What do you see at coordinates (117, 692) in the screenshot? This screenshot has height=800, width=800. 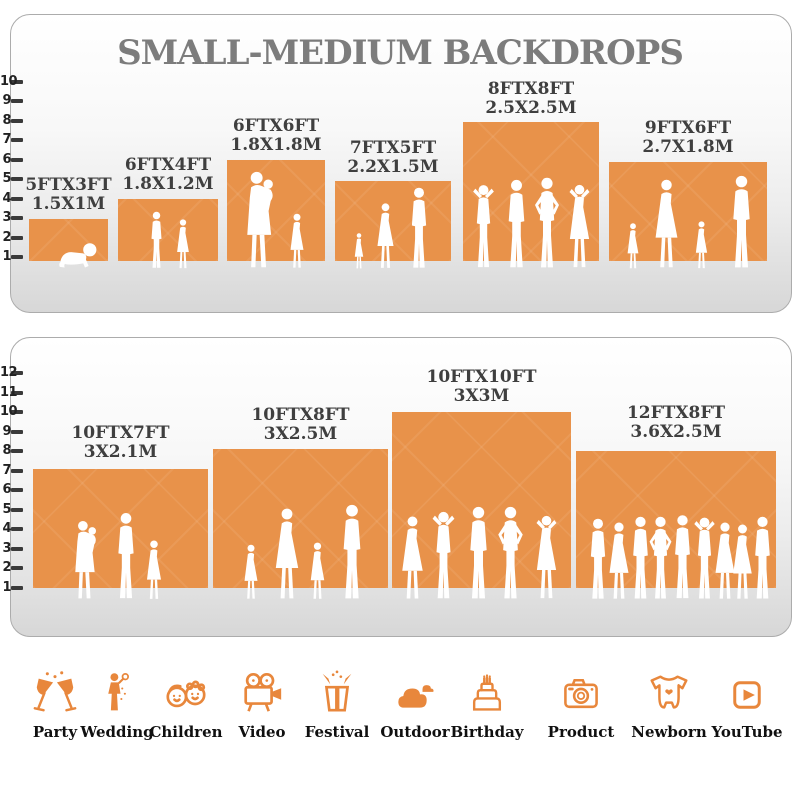 I see `wedding-icon` at bounding box center [117, 692].